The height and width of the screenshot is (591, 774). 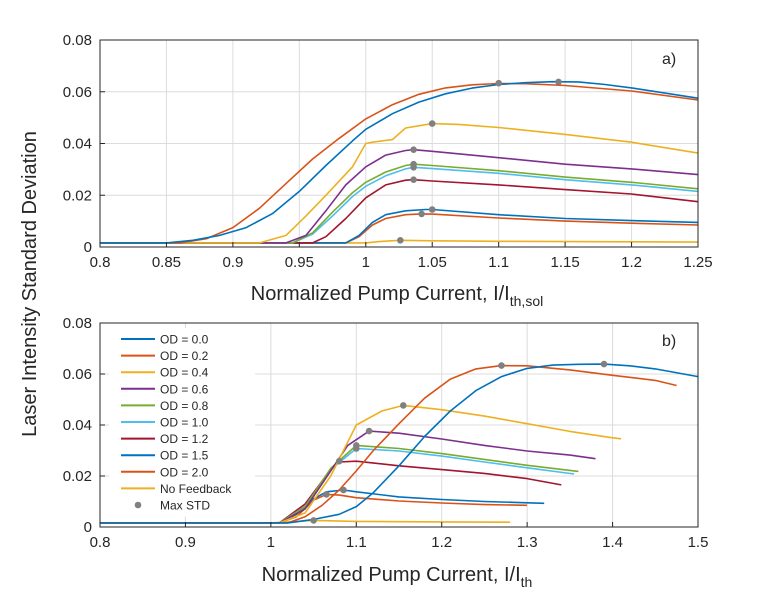 What do you see at coordinates (77, 144) in the screenshot?
I see `panel-a-y-tick-label: 0.04` at bounding box center [77, 144].